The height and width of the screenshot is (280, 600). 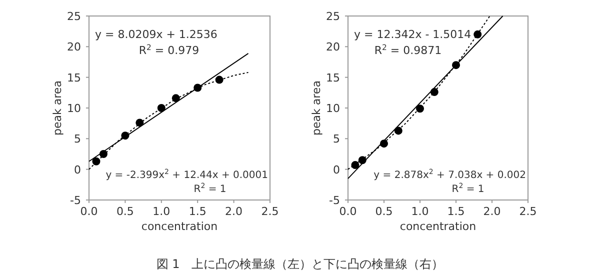 I want to click on caption: 図 1 上に凸の検量線（左）と下に凸の検量線（右）, so click(x=300, y=264).